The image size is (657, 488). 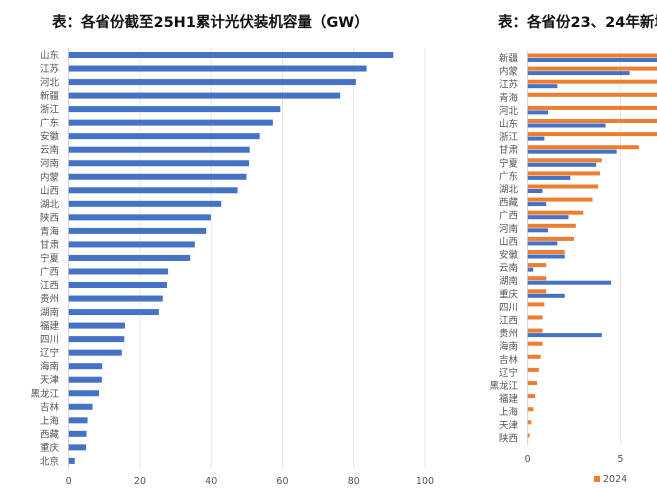 What do you see at coordinates (50, 83) in the screenshot?
I see `category-label: 河北` at bounding box center [50, 83].